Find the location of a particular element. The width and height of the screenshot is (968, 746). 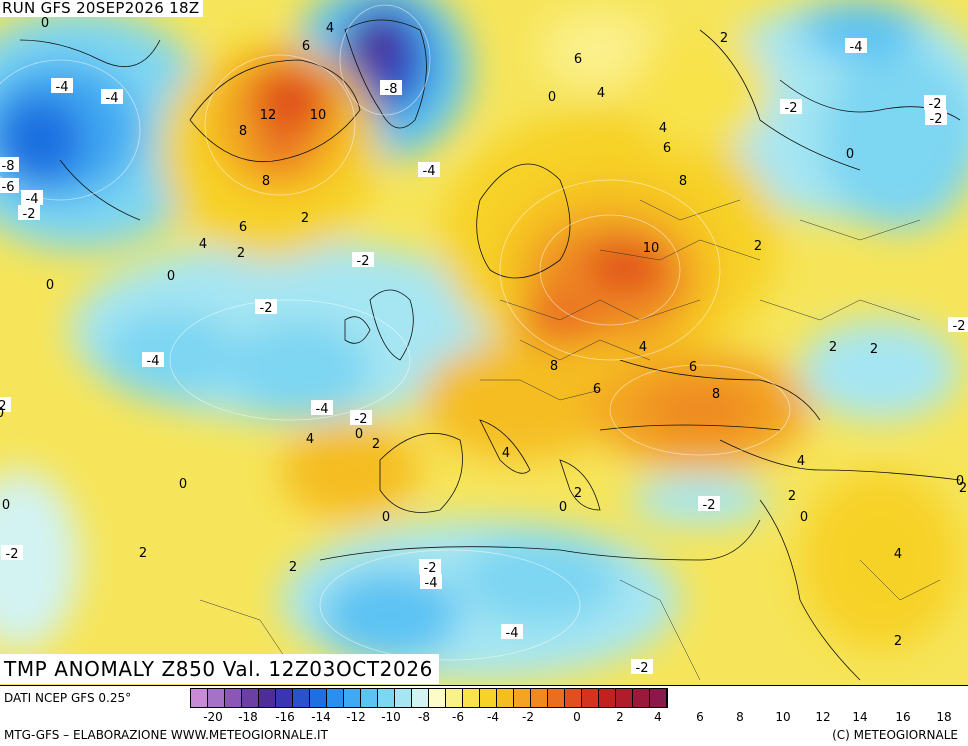

legend-tick-label: 16 is located at coordinates (903, 717).